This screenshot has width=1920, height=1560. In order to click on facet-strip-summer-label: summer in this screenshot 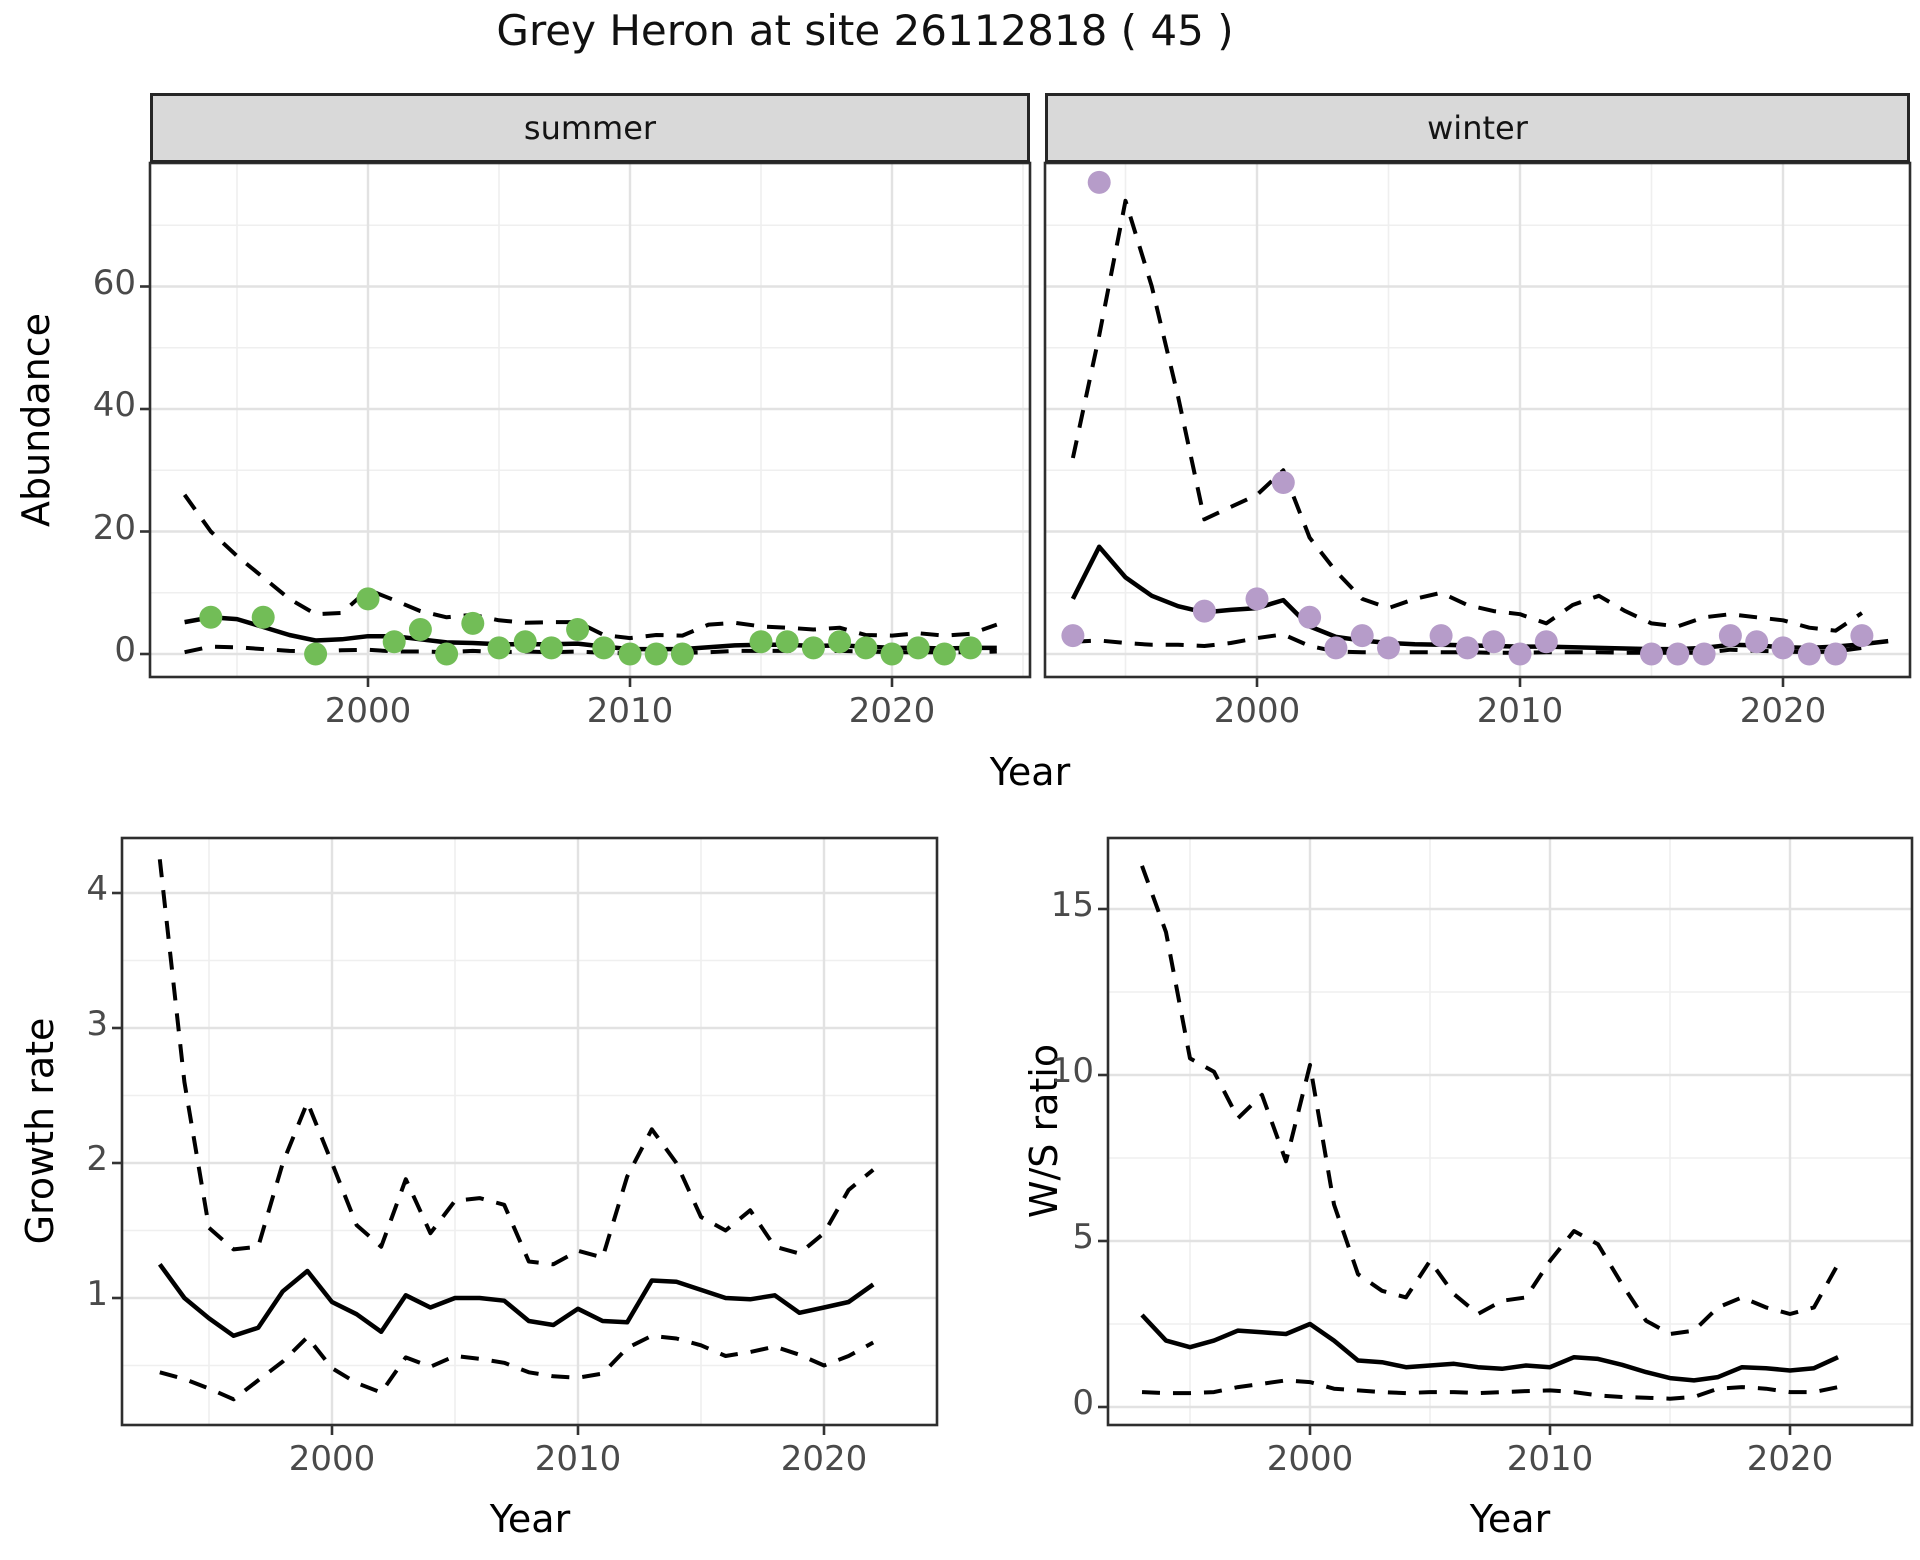, I will do `click(590, 128)`.